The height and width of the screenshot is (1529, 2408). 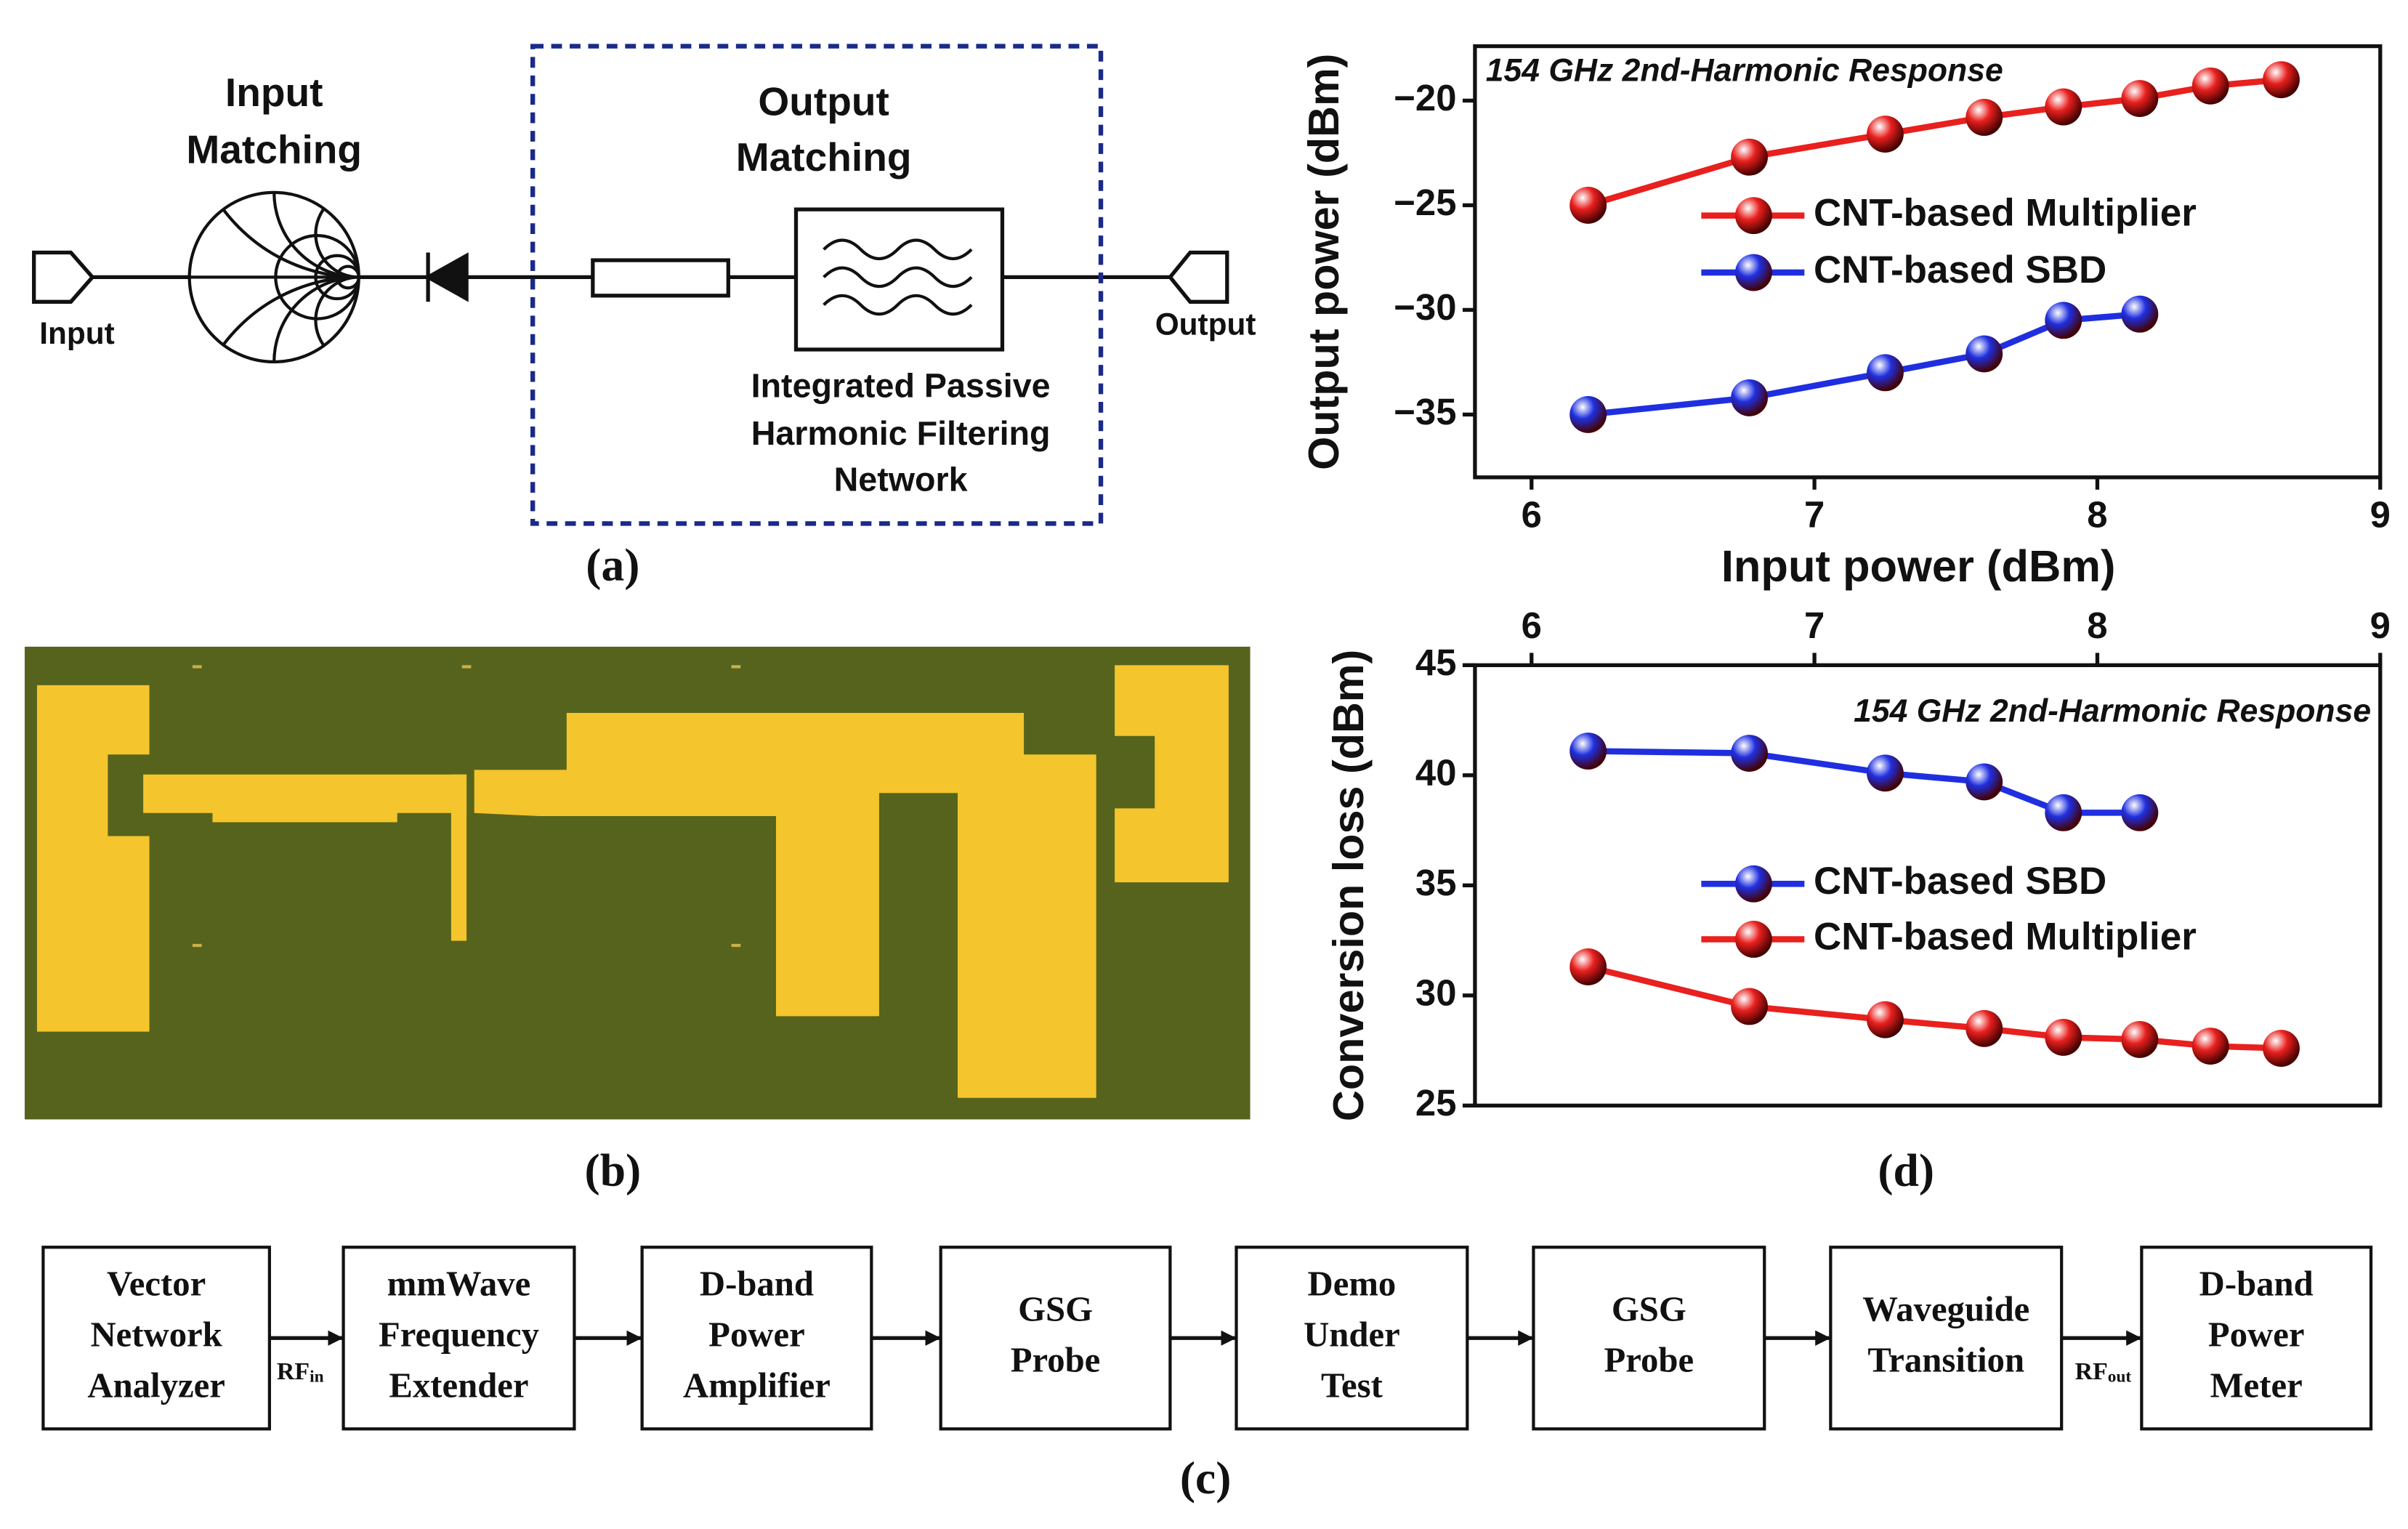 What do you see at coordinates (458, 1385) in the screenshot?
I see `block-label: Extender` at bounding box center [458, 1385].